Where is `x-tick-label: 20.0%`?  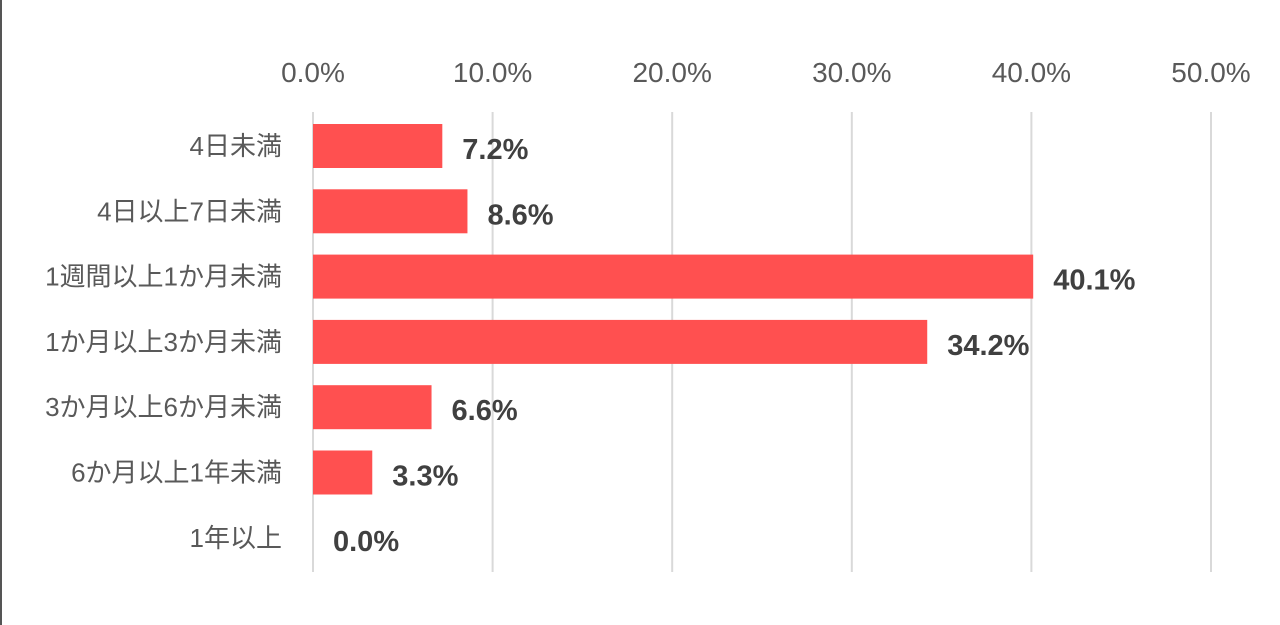
x-tick-label: 20.0% is located at coordinates (671, 72).